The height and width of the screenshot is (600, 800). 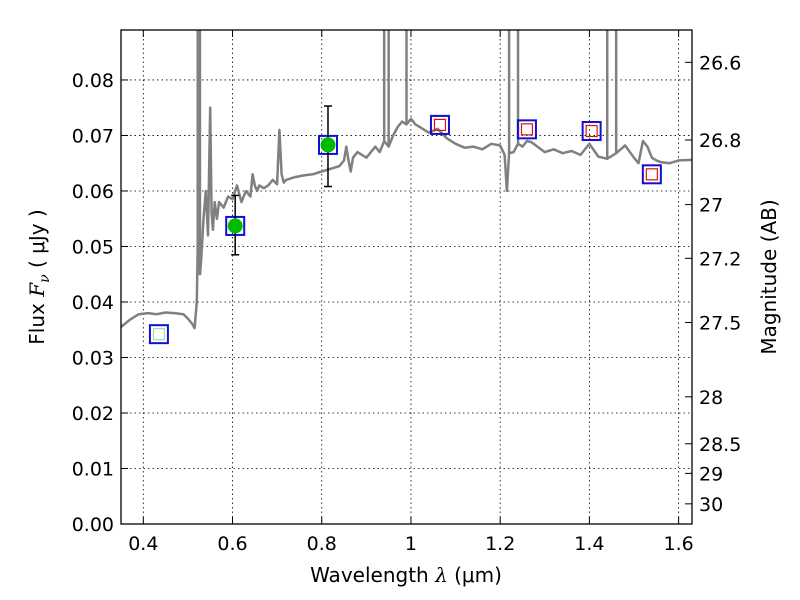 What do you see at coordinates (441, 575) in the screenshot?
I see `x-axis-title-symbol: λ` at bounding box center [441, 575].